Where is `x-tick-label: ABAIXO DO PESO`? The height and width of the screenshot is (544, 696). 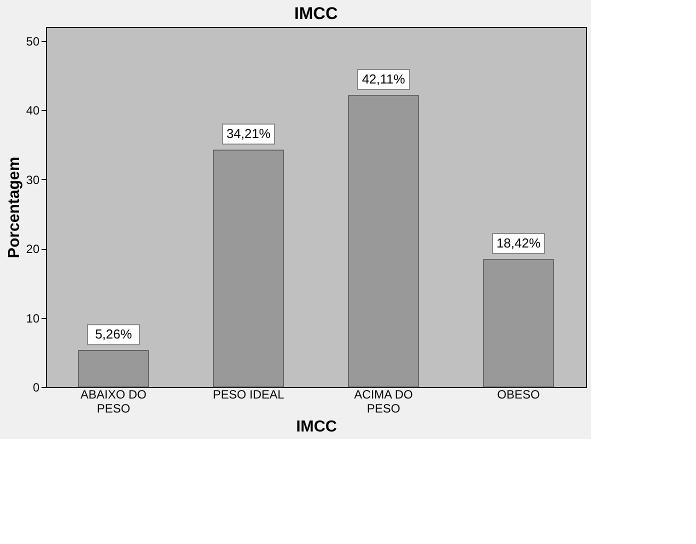
x-tick-label: ABAIXO DO PESO is located at coordinates (113, 402).